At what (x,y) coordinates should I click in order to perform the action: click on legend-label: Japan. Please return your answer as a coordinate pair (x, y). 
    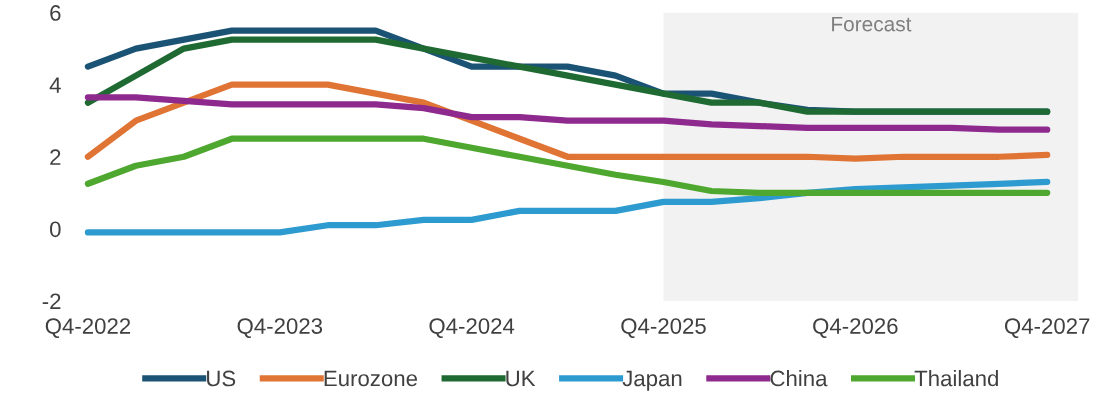
    Looking at the image, I should click on (652, 380).